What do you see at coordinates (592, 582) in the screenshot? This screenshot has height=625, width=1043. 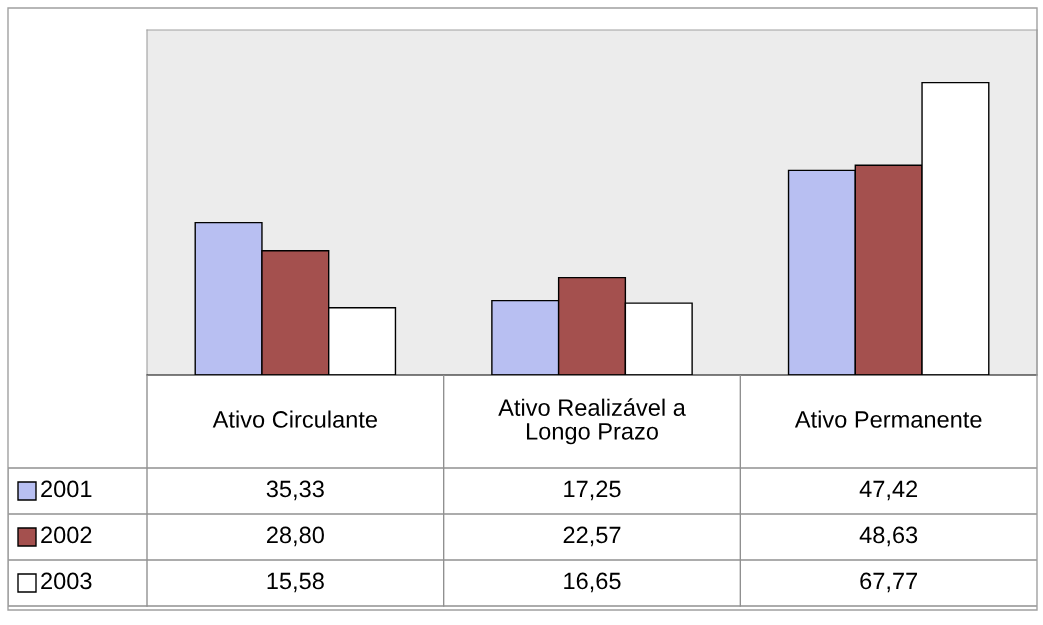 I see `data-label: 16,65` at bounding box center [592, 582].